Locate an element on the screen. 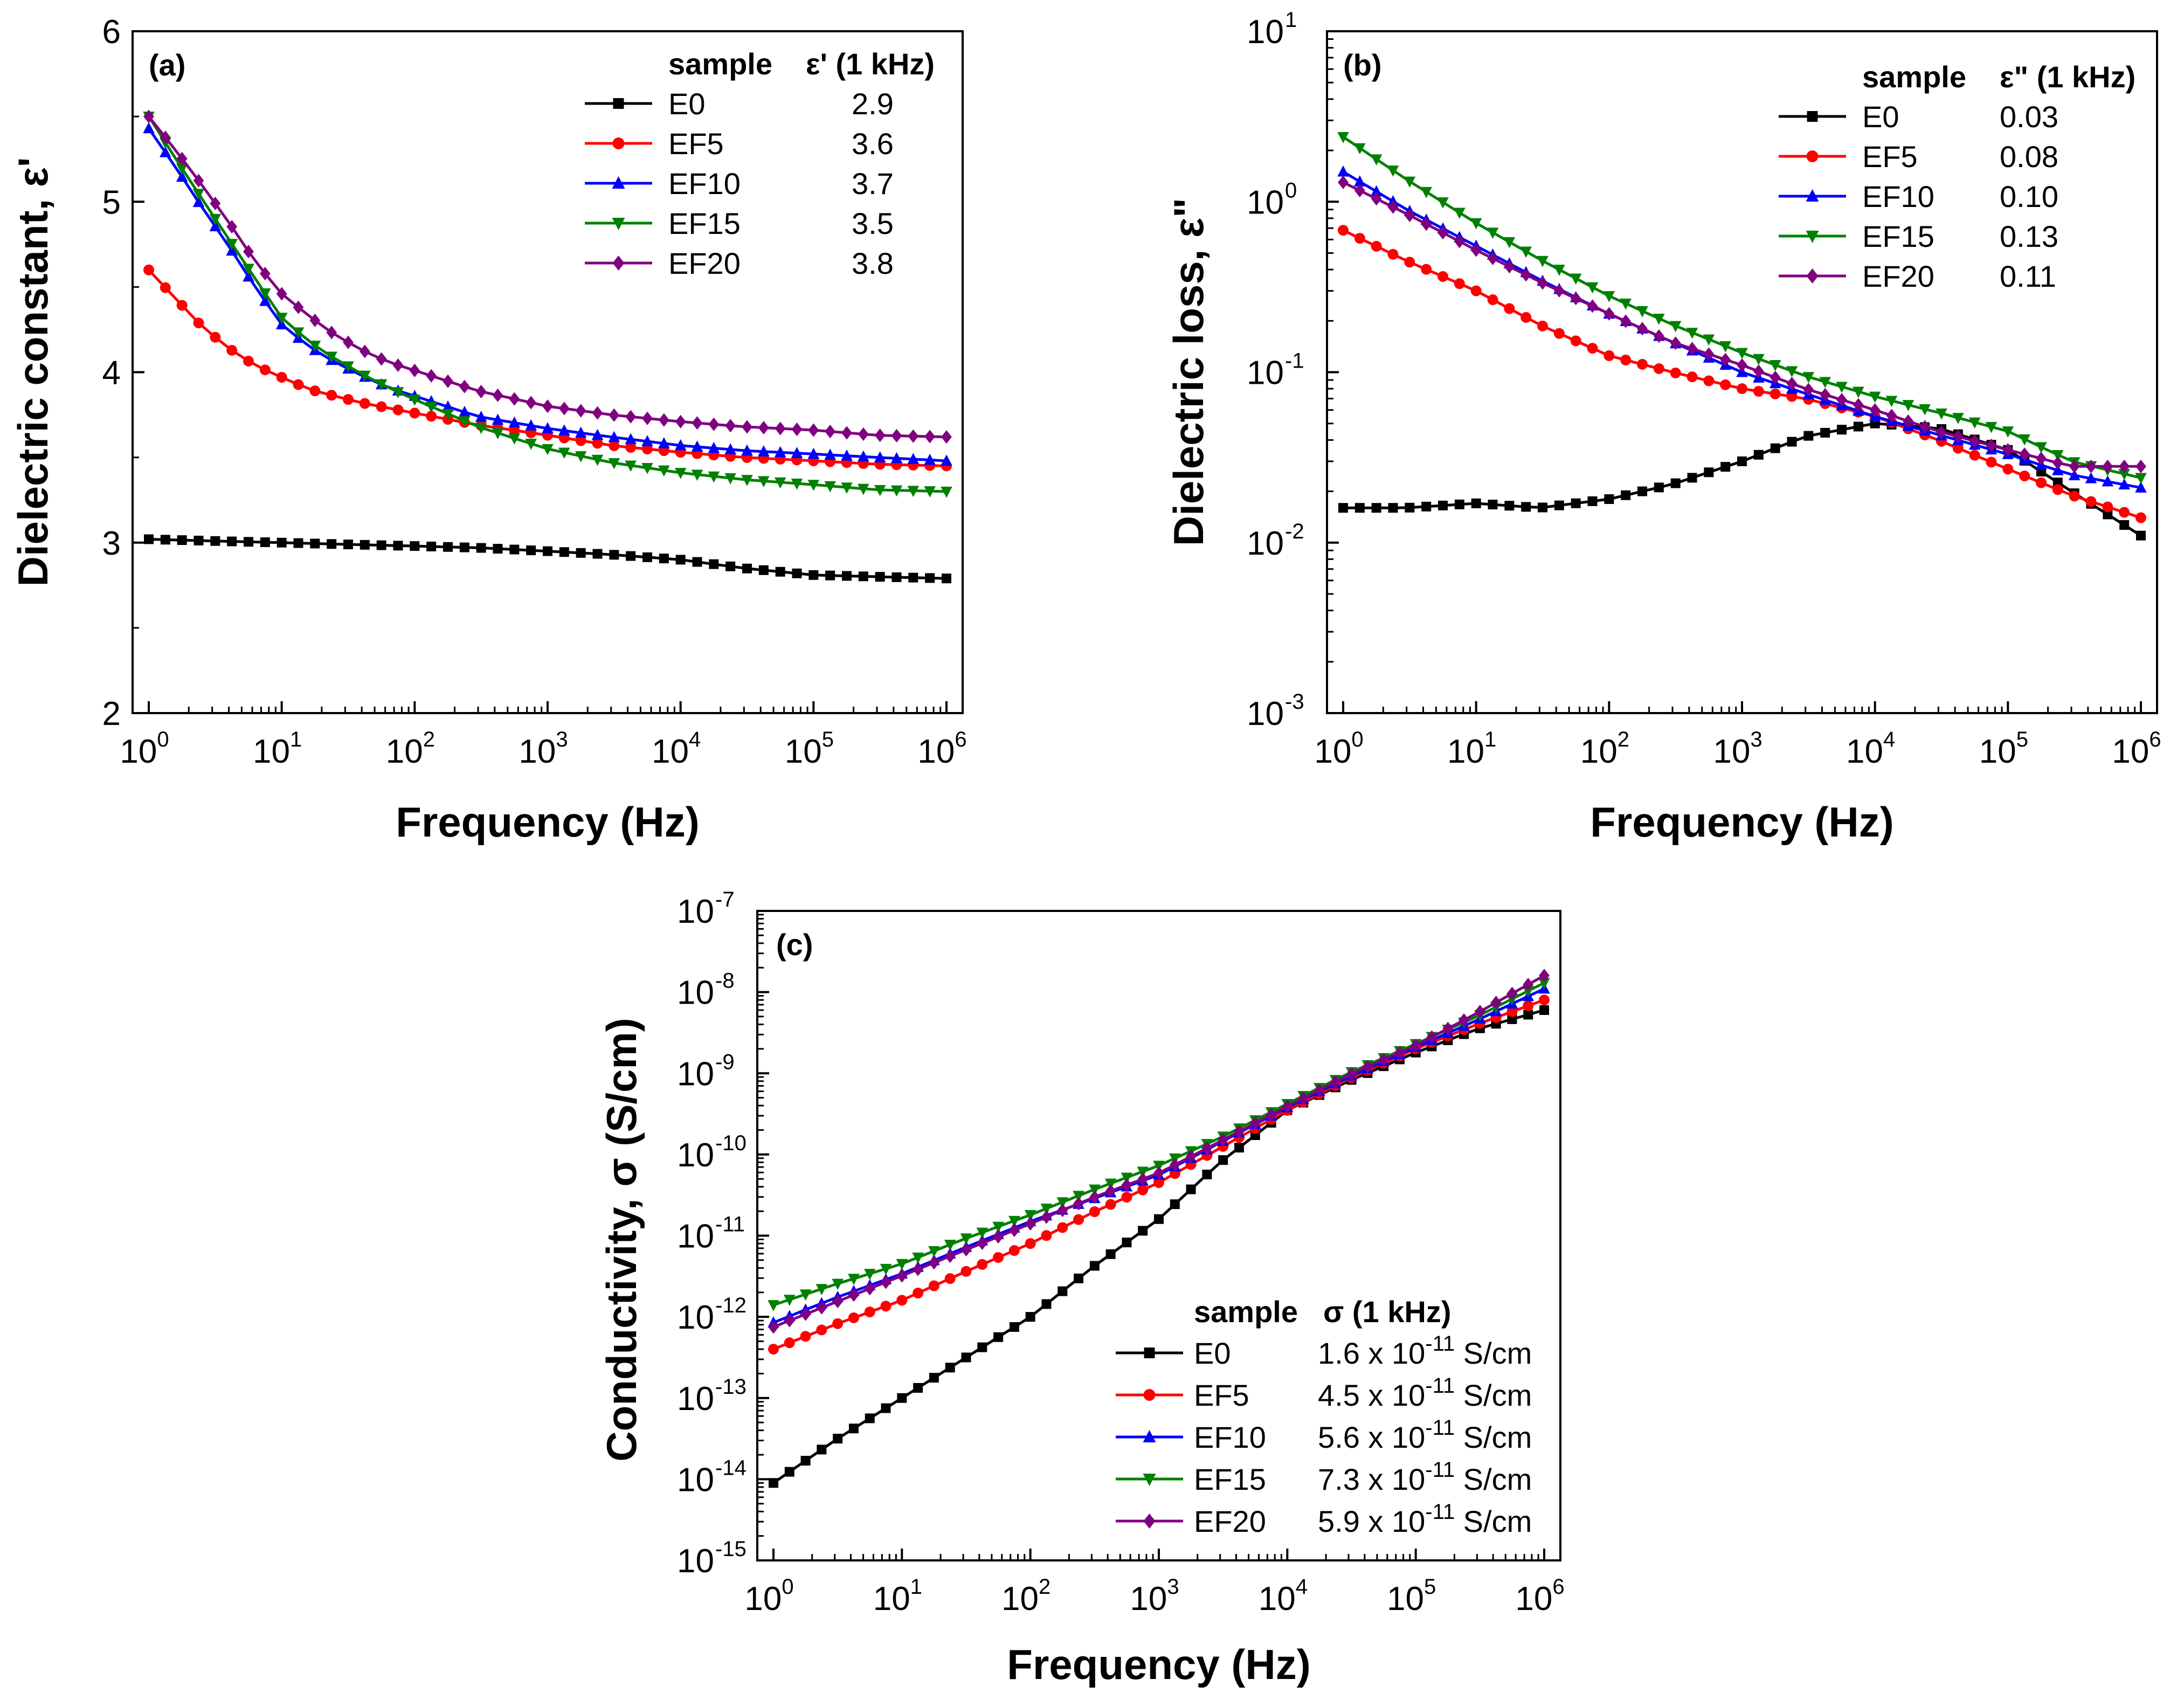 This screenshot has width=2184, height=1693. panel-a-y-tick-label: 3 is located at coordinates (111, 543).